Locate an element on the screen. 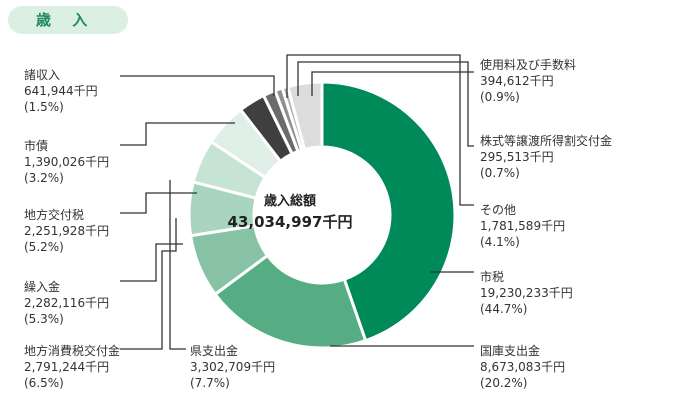 The image size is (682, 408). slice-label-usage-fees: 使用料及び手数料 394,612千円 (0.9%) is located at coordinates (528, 81).